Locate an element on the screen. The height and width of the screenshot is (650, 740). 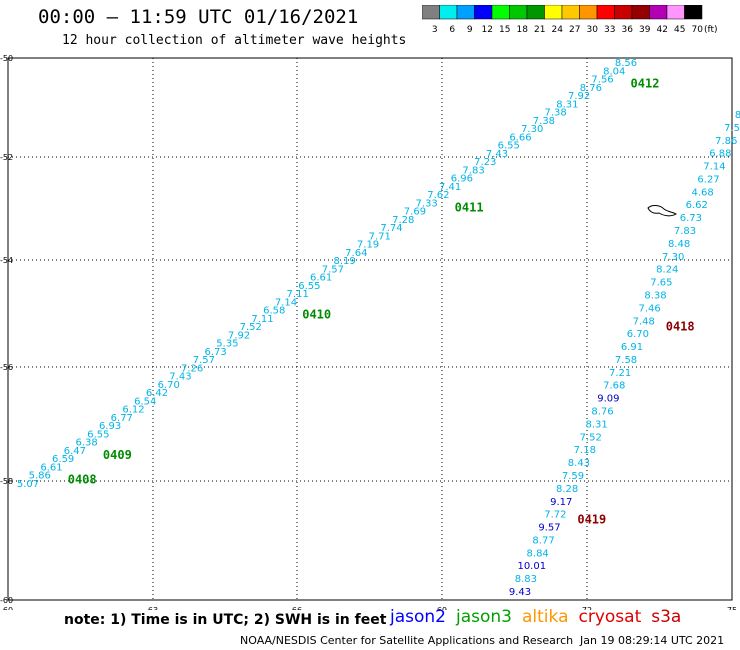
wave-height-label: 6.12 is located at coordinates (133, 410).